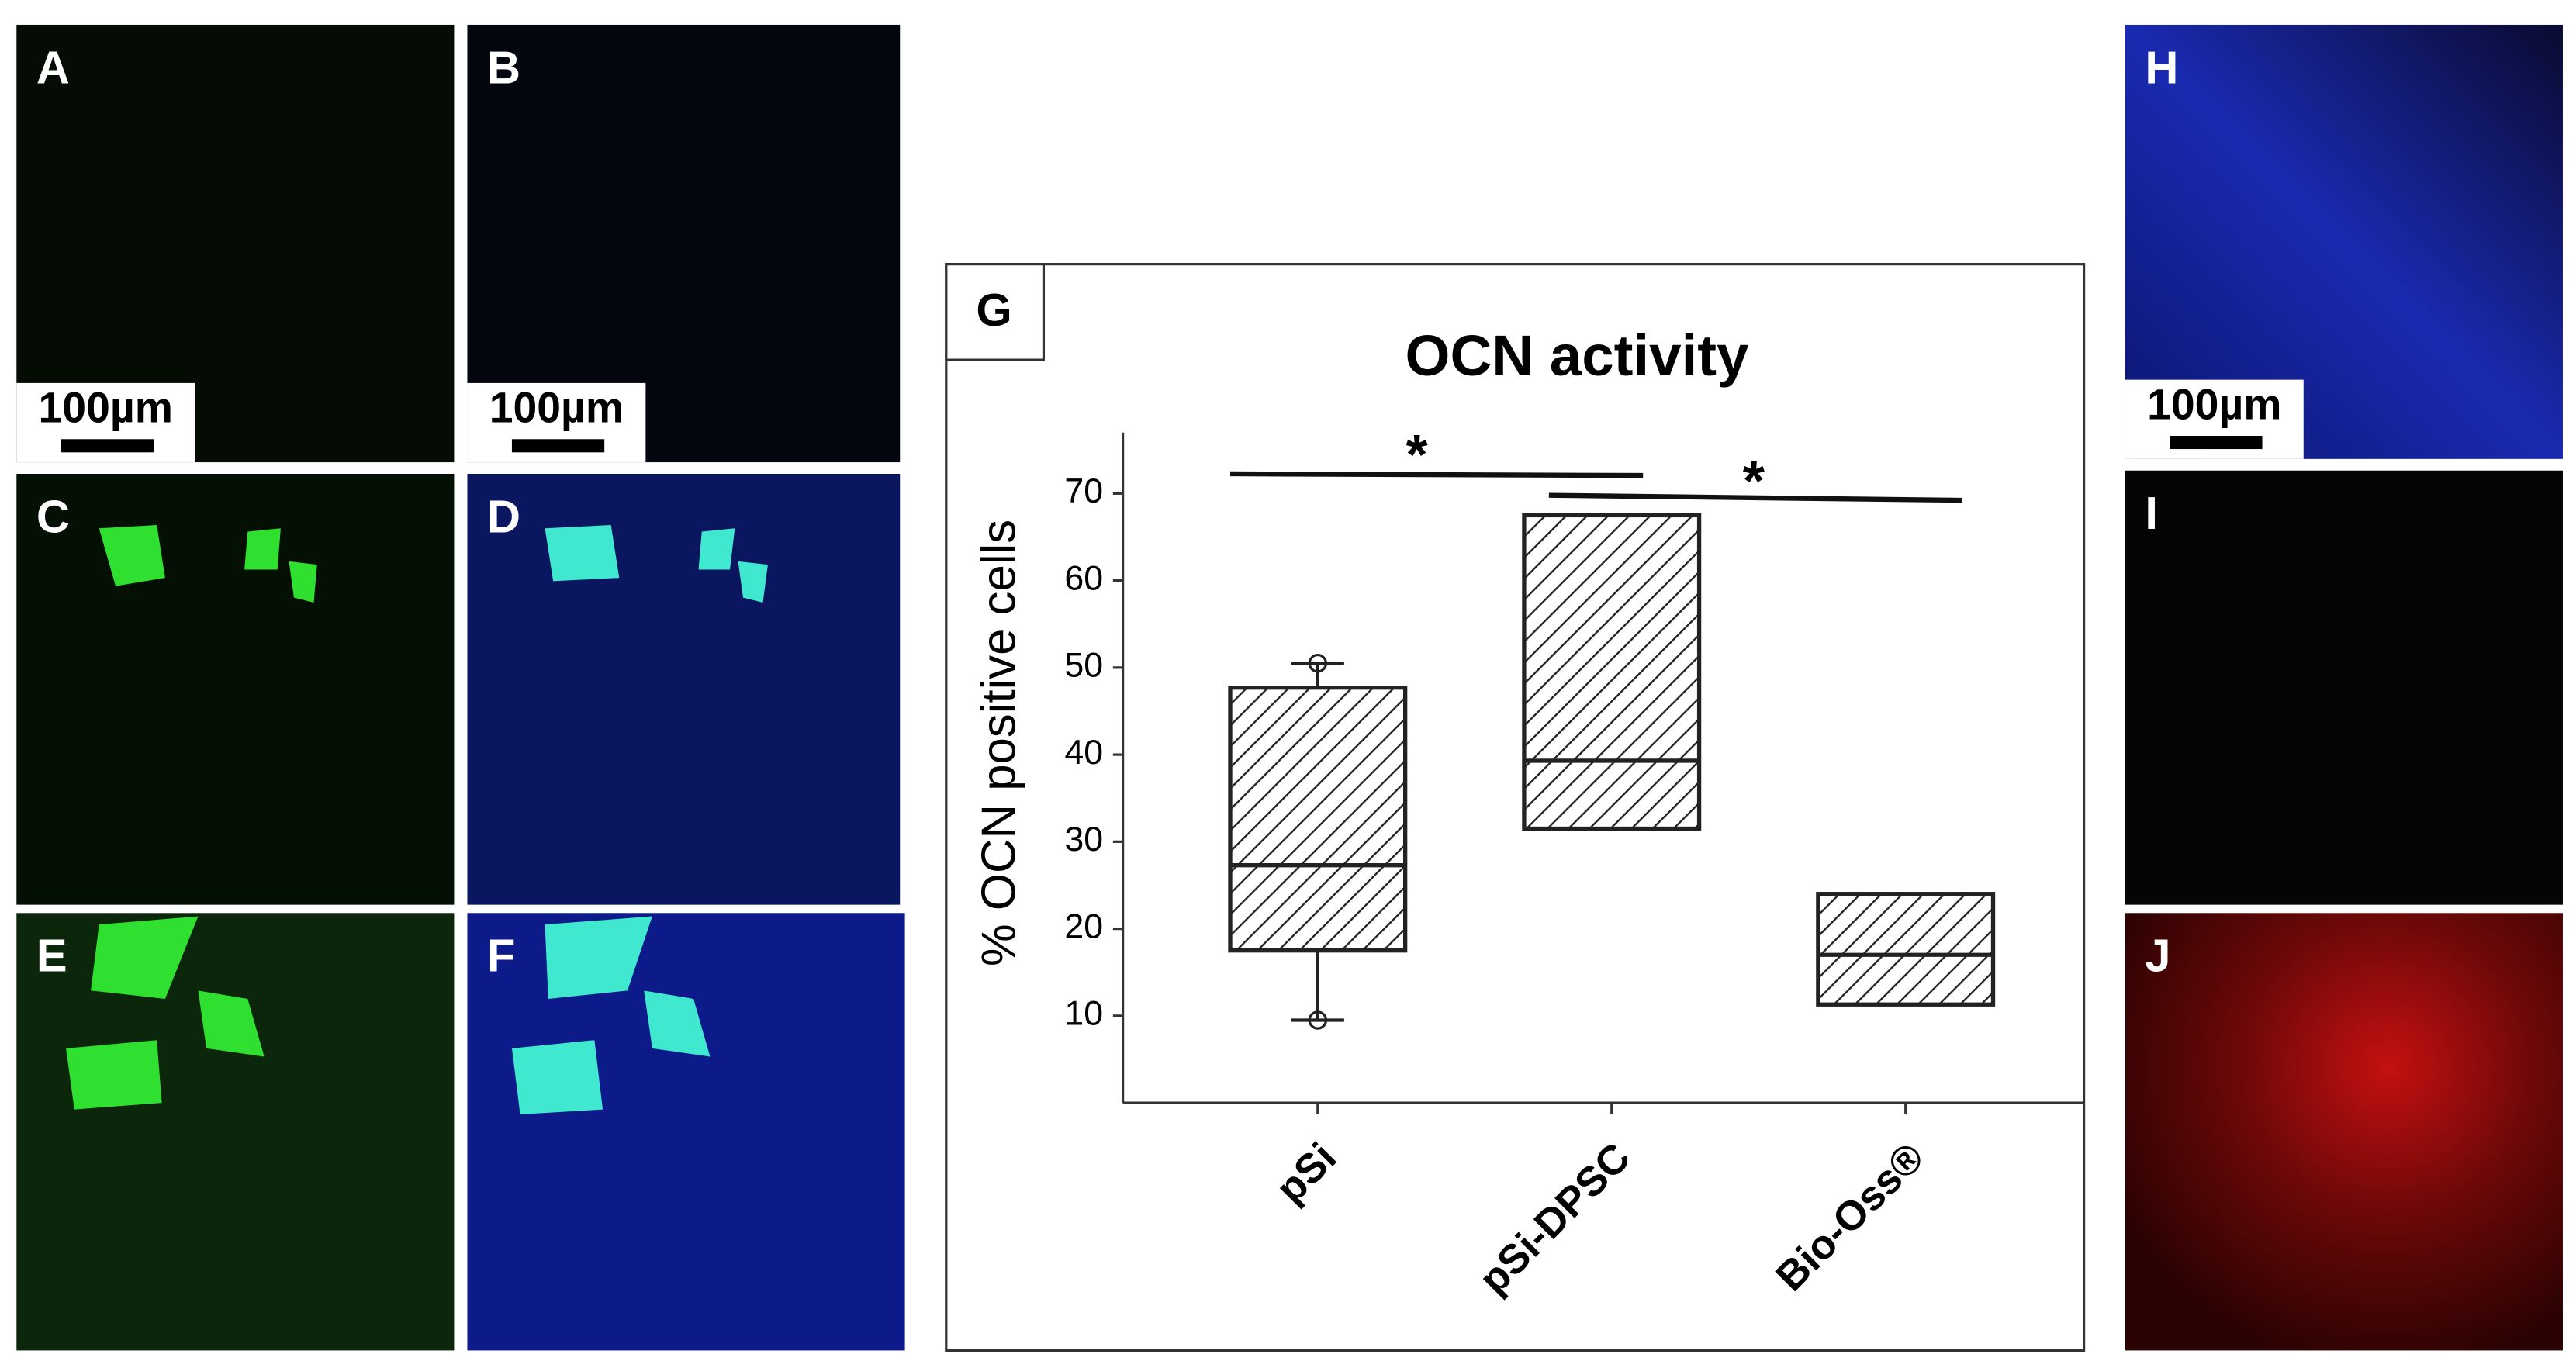 Image resolution: width=2576 pixels, height=1368 pixels. I want to click on panel-label-box, so click(995, 312).